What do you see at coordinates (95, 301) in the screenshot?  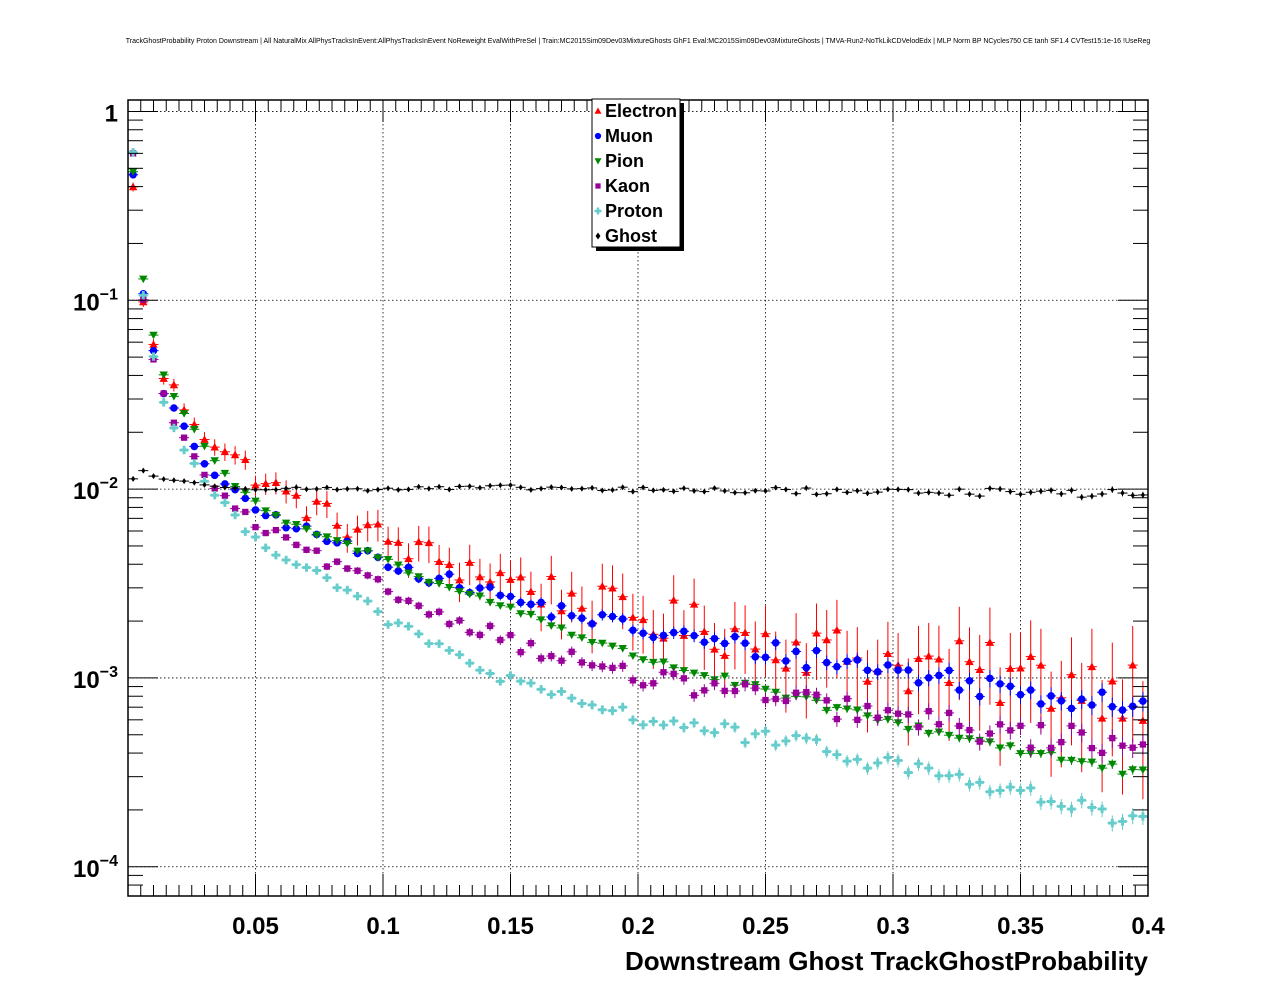 I see `y-tick-label: 10−1` at bounding box center [95, 301].